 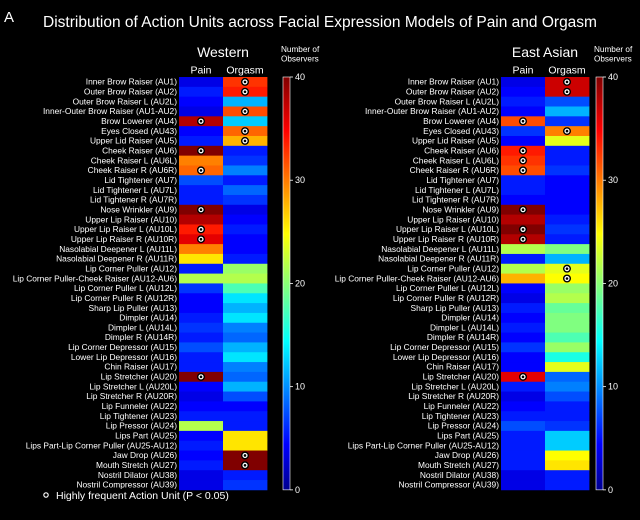 I want to click on colorbar-label: Number of, so click(x=300, y=49).